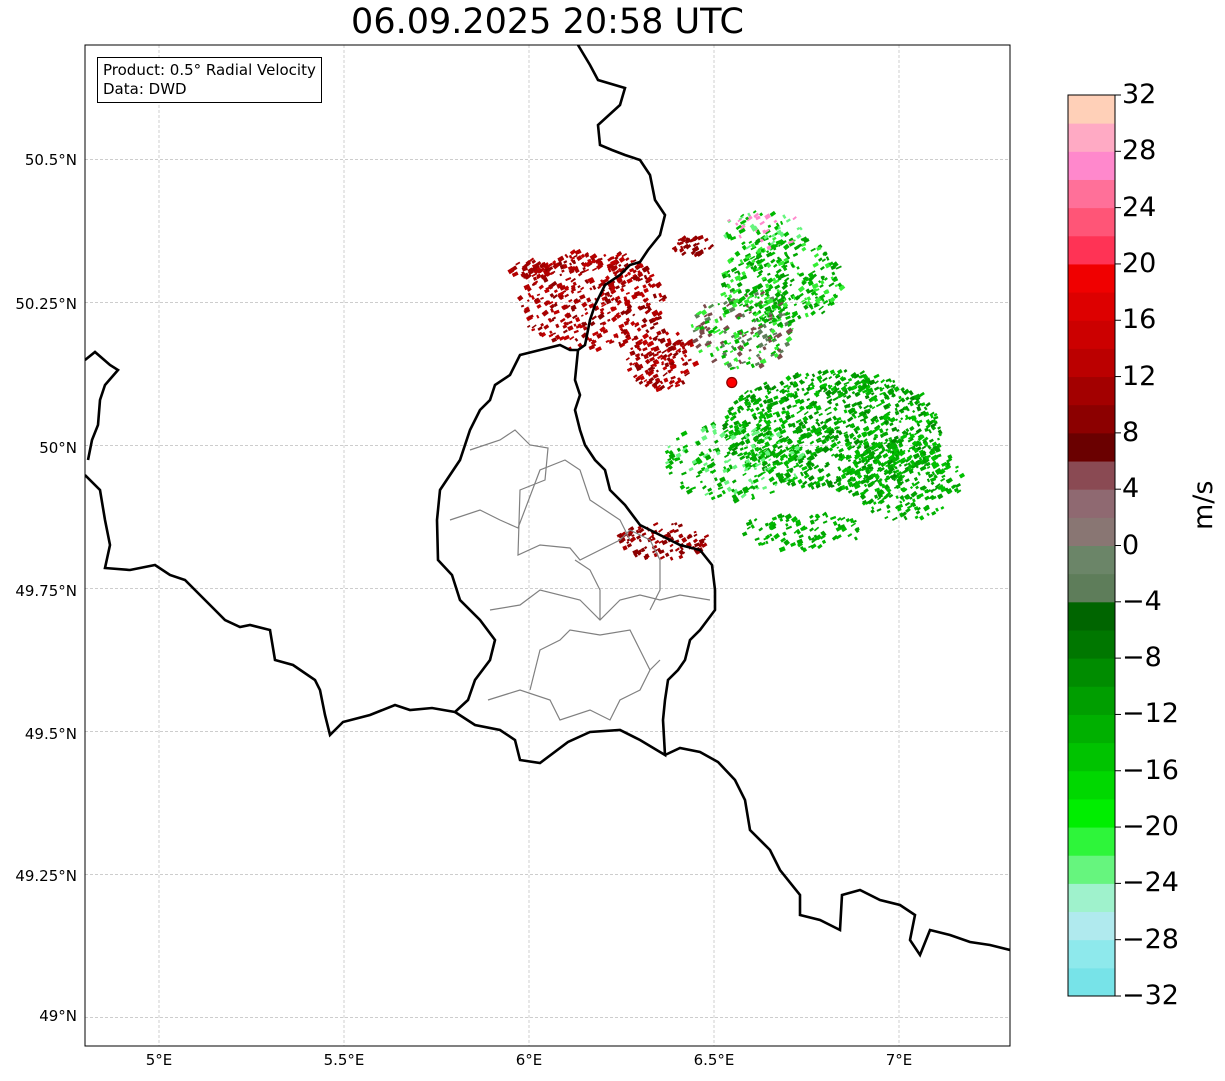 The width and height of the screenshot is (1225, 1081). I want to click on country-borders, so click(837, 852).